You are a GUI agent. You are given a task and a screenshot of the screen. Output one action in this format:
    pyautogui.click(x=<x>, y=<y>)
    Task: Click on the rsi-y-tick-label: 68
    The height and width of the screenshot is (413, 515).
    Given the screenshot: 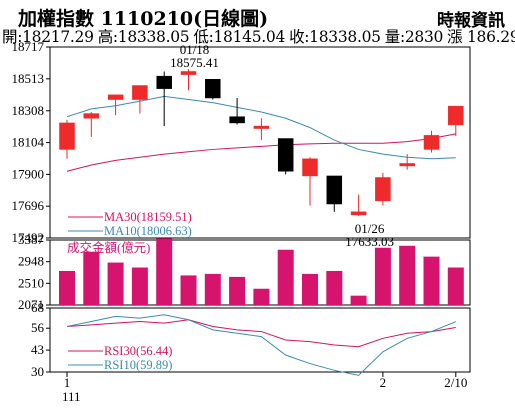 What is the action you would take?
    pyautogui.click(x=37, y=307)
    